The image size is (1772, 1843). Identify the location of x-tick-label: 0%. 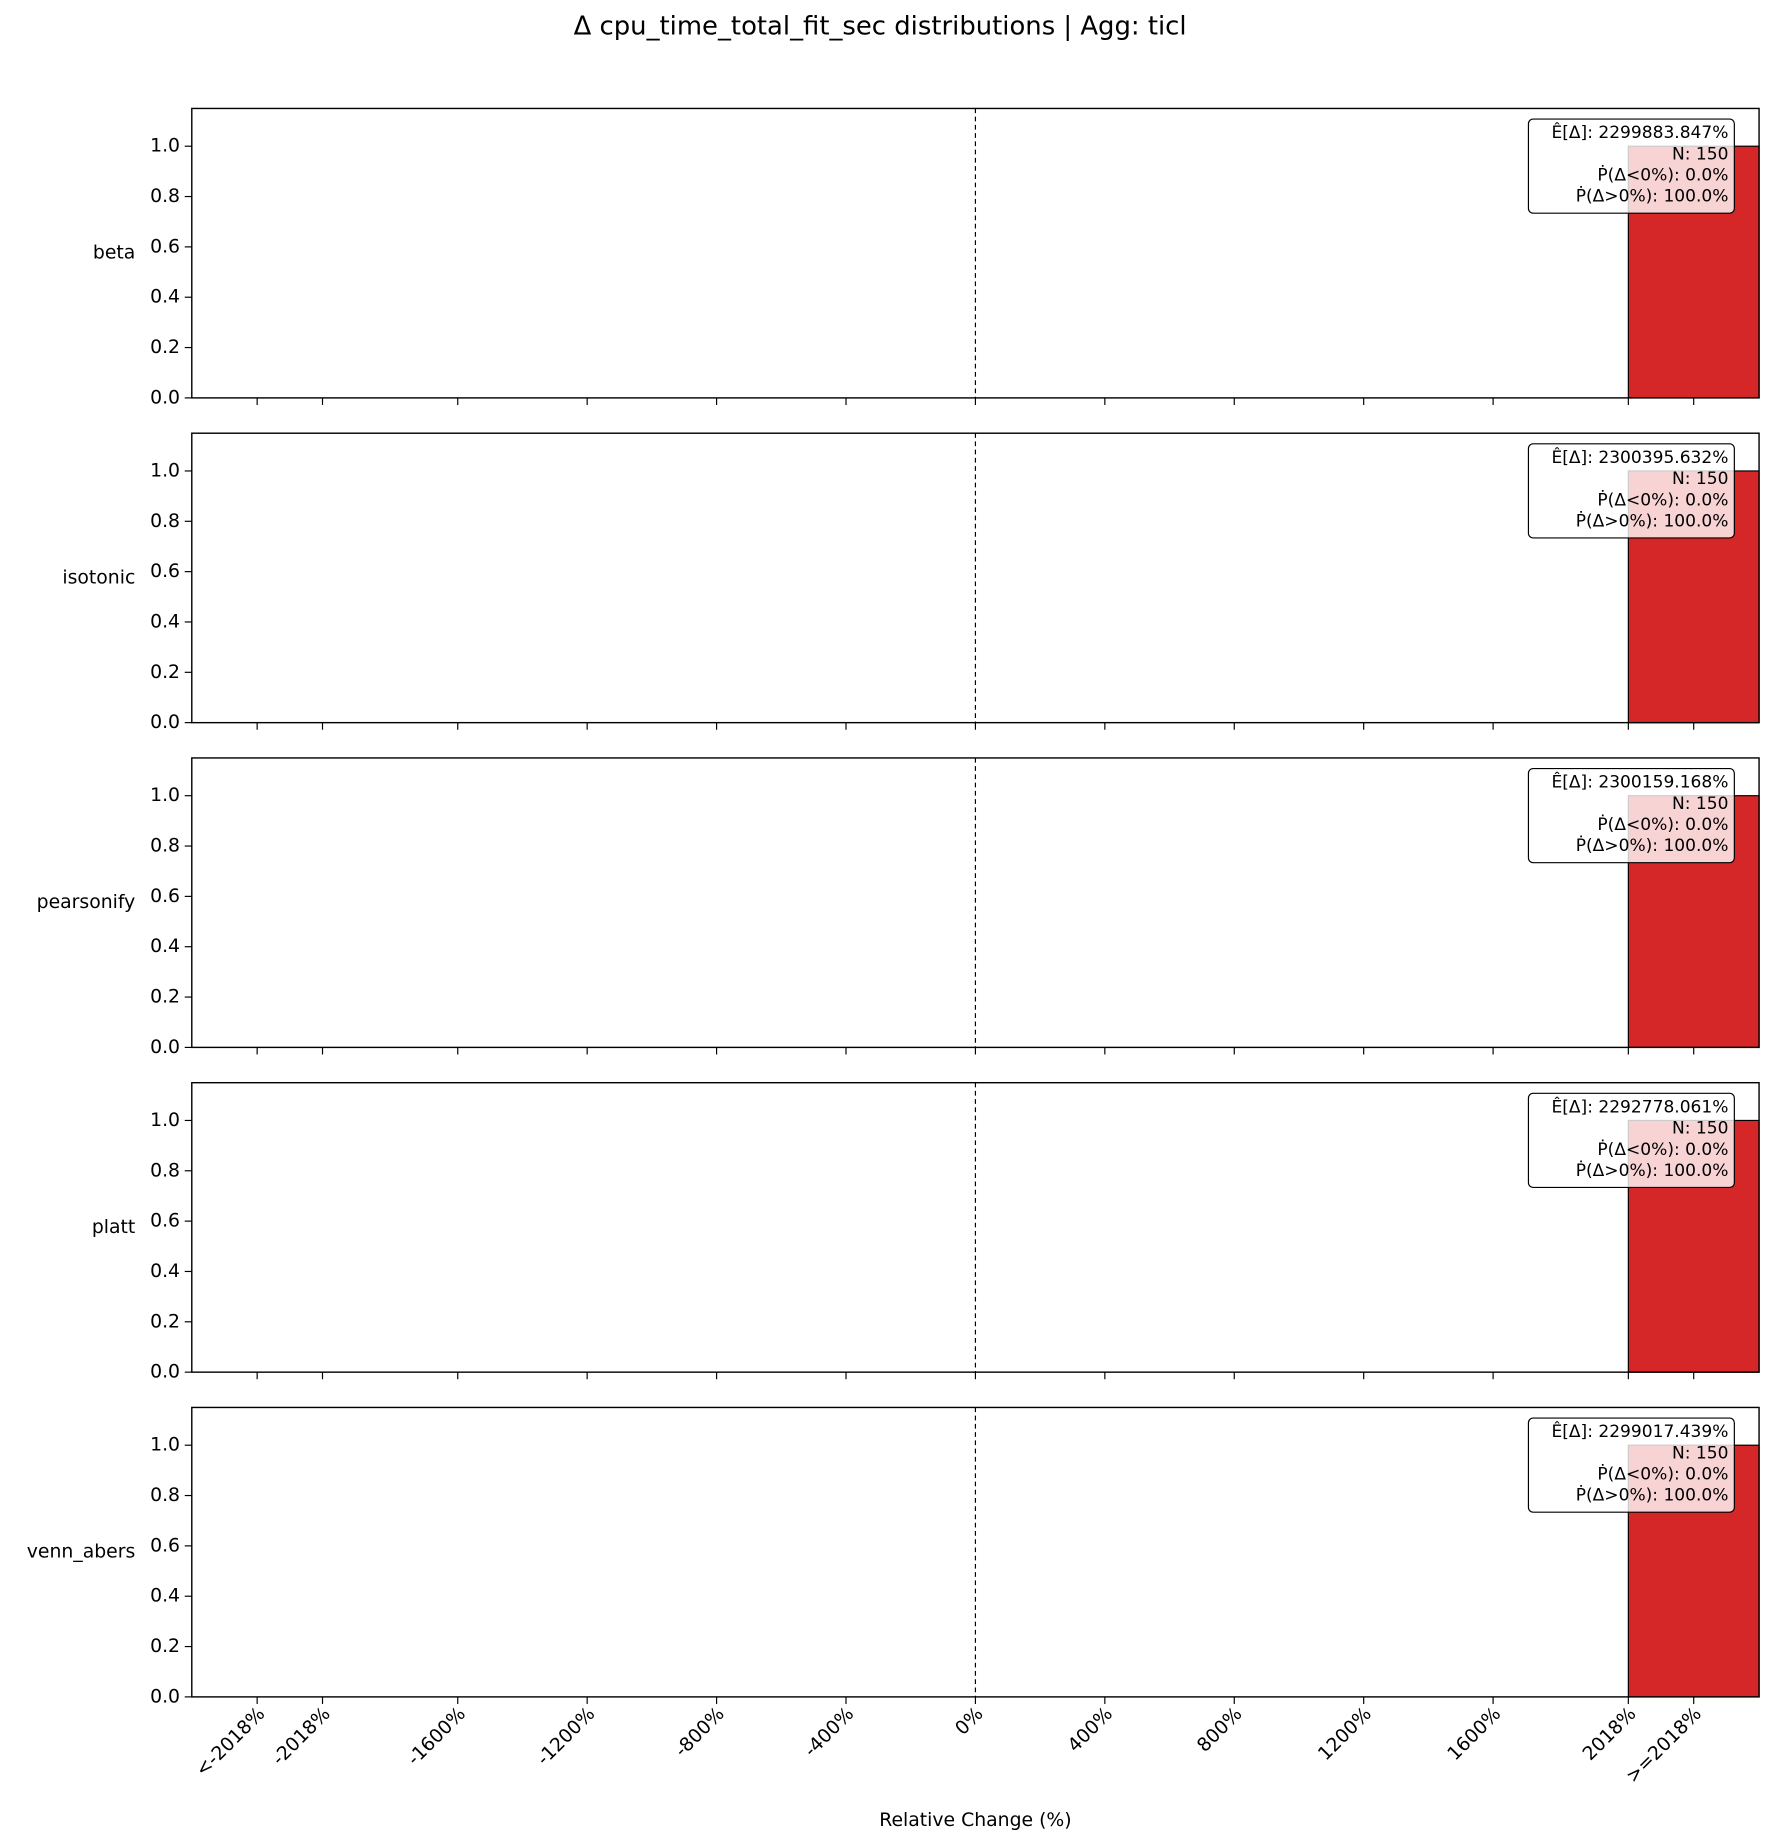
(970, 1722).